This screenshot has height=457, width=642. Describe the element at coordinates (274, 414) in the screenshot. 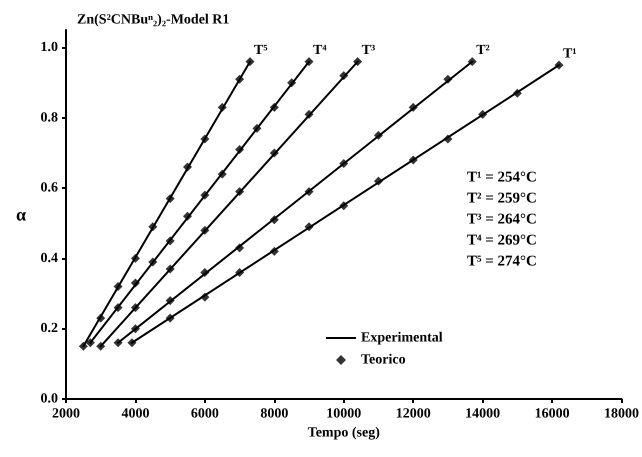

I see `x-tick-label: 8000` at that location.